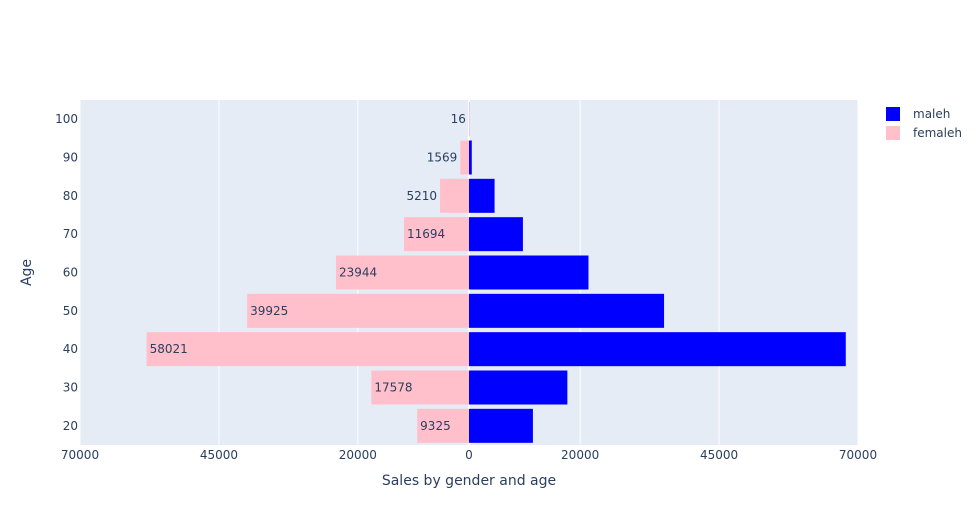 Image resolution: width=979 pixels, height=525 pixels. I want to click on x-axis-title: Sales by gender and age, so click(469, 481).